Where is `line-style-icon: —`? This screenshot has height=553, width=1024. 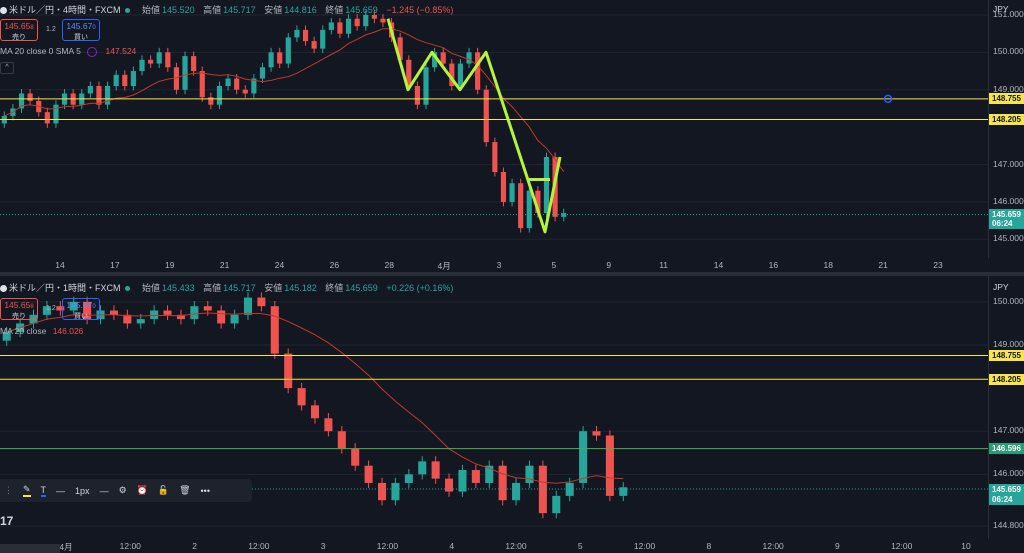 line-style-icon: — is located at coordinates (61, 490).